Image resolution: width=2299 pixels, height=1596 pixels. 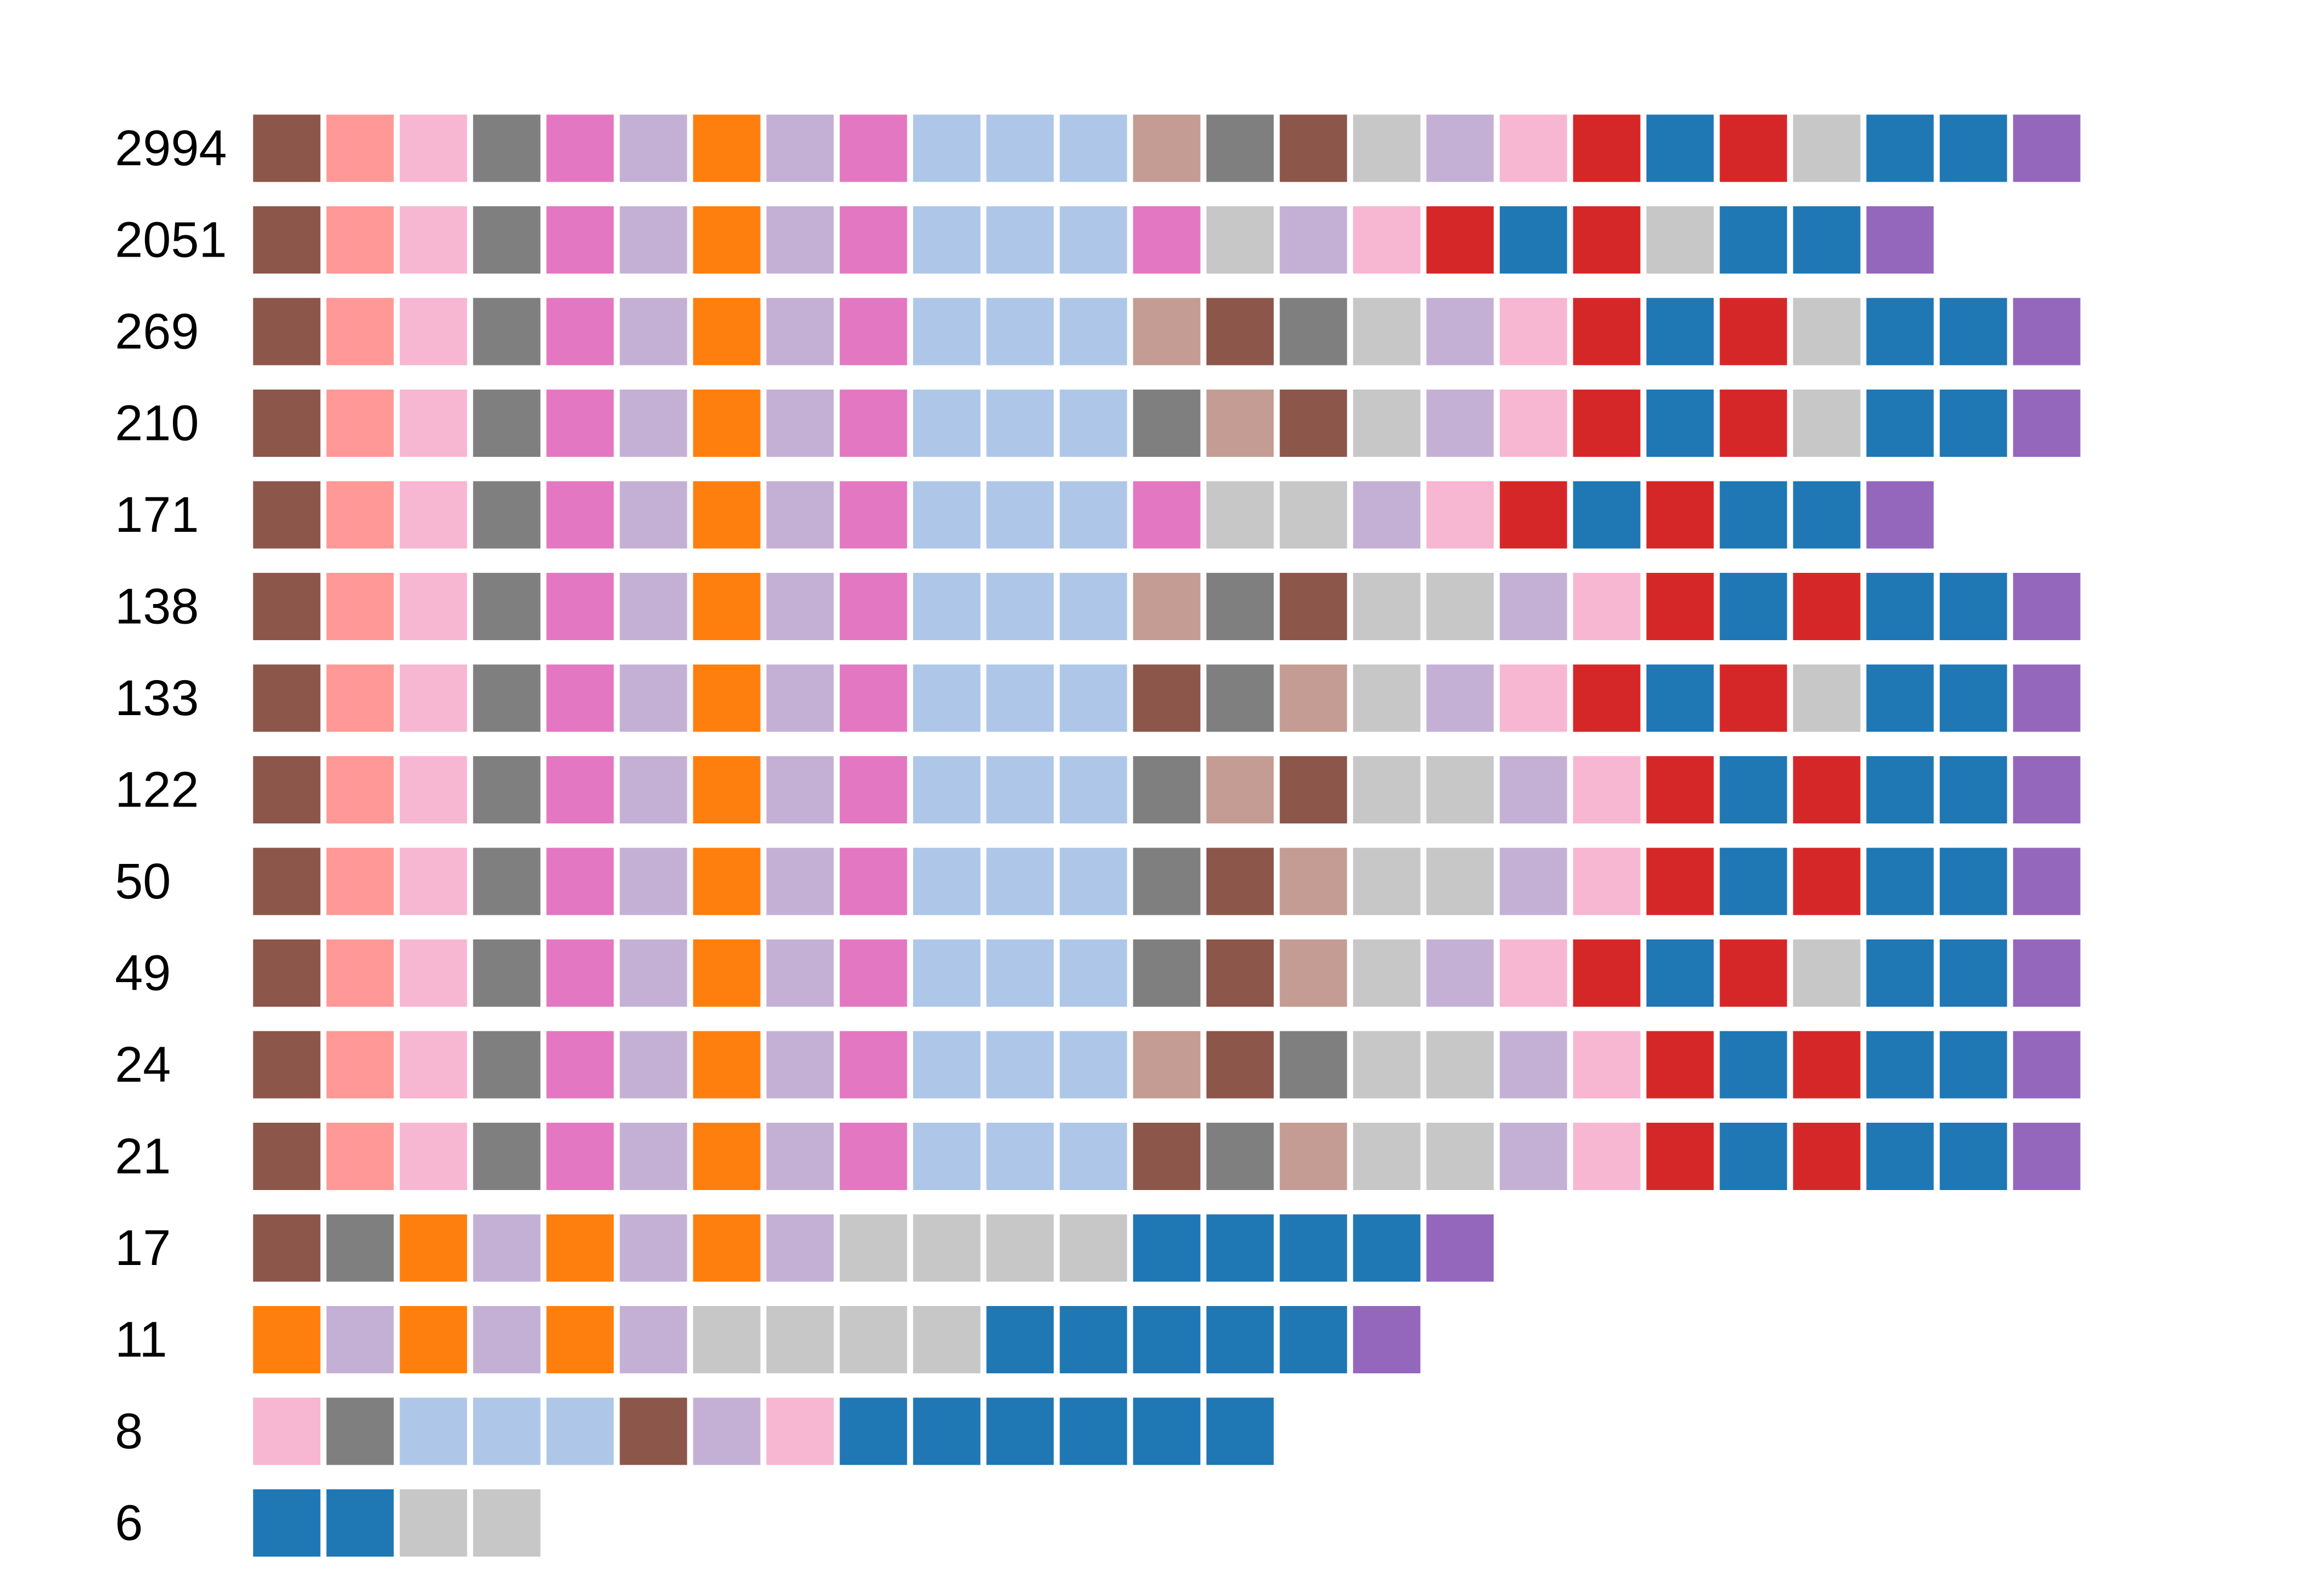 What do you see at coordinates (360, 515) in the screenshot?
I see `cell-salmon` at bounding box center [360, 515].